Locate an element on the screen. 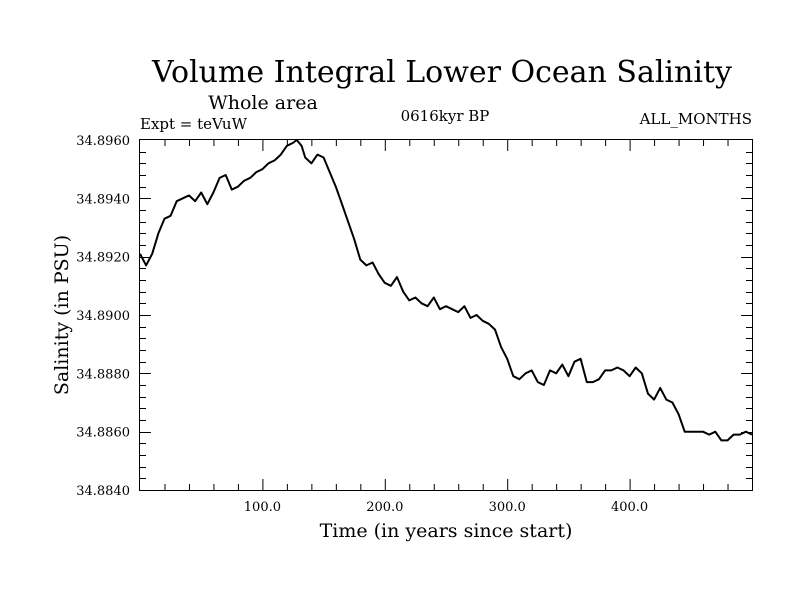  chart-title: Volume Integral Lower Ocean Salinity is located at coordinates (441, 72).